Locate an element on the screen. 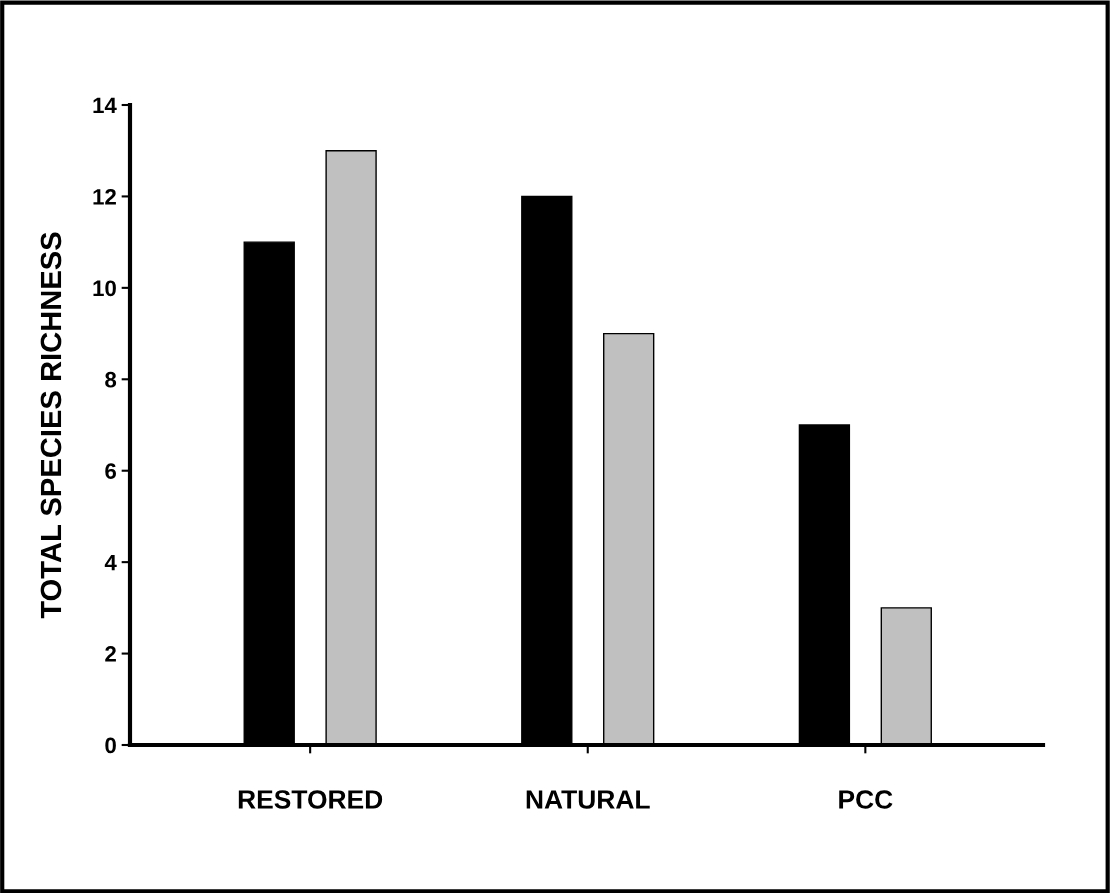 This screenshot has height=893, width=1111. x-tick-label: PCC is located at coordinates (866, 799).